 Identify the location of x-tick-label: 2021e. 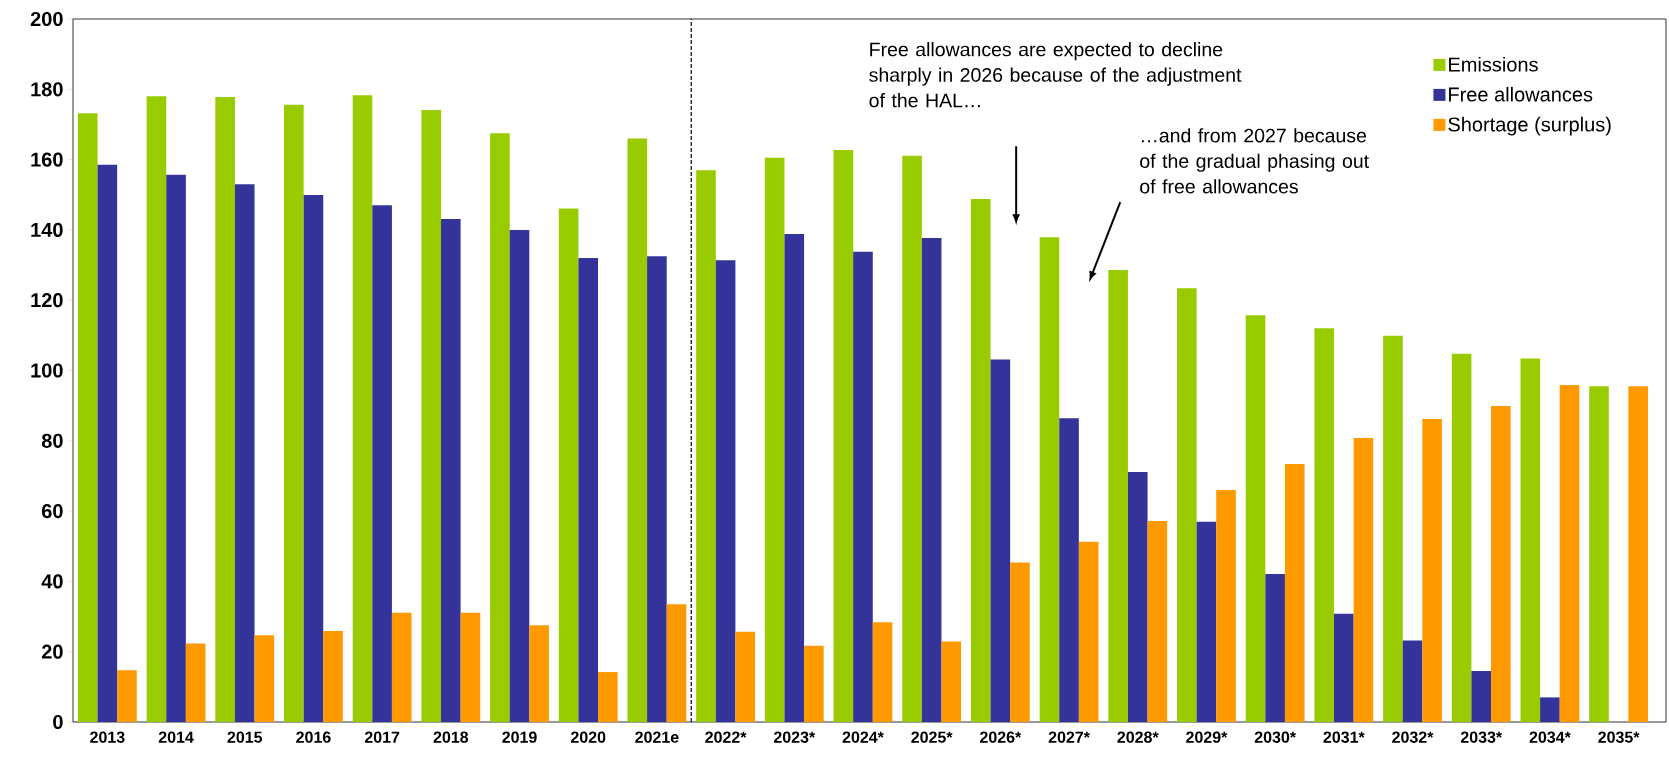
(657, 737).